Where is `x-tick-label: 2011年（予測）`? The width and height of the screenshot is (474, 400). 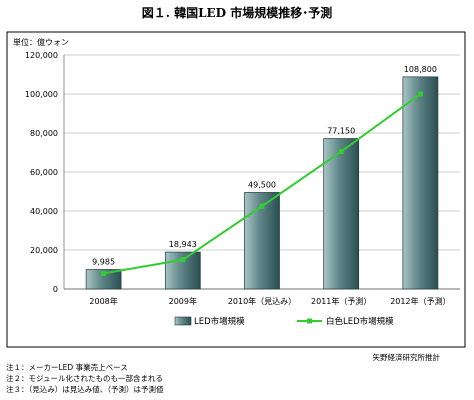 x-tick-label: 2011年（予測） is located at coordinates (341, 301).